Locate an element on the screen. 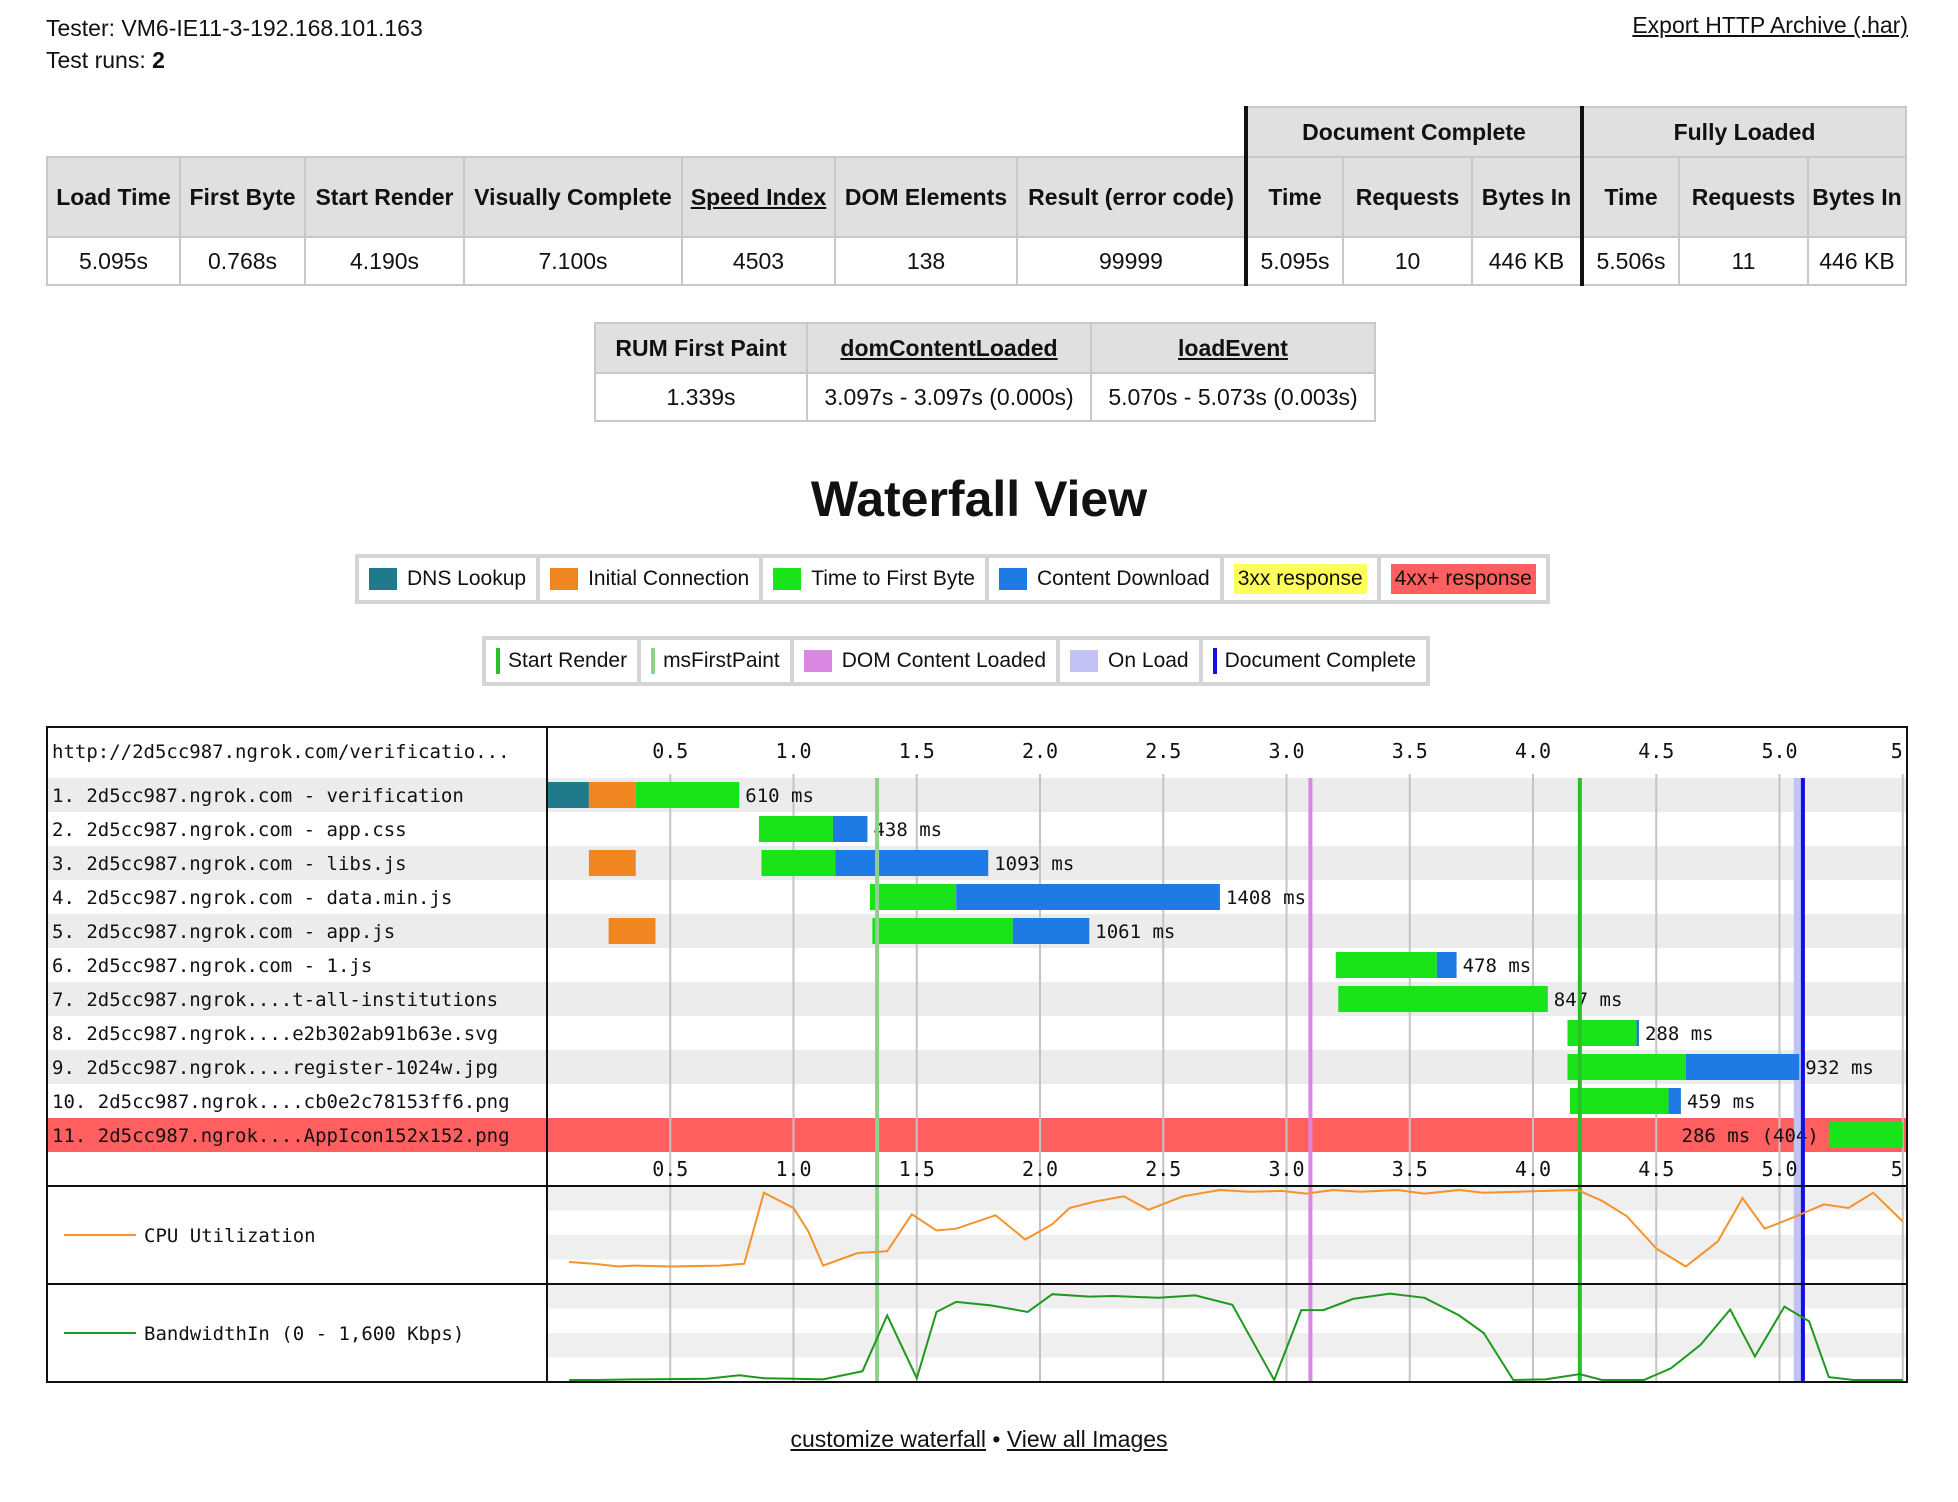 This screenshot has width=1958, height=1502. val-first-byte: 0.768s is located at coordinates (242, 261).